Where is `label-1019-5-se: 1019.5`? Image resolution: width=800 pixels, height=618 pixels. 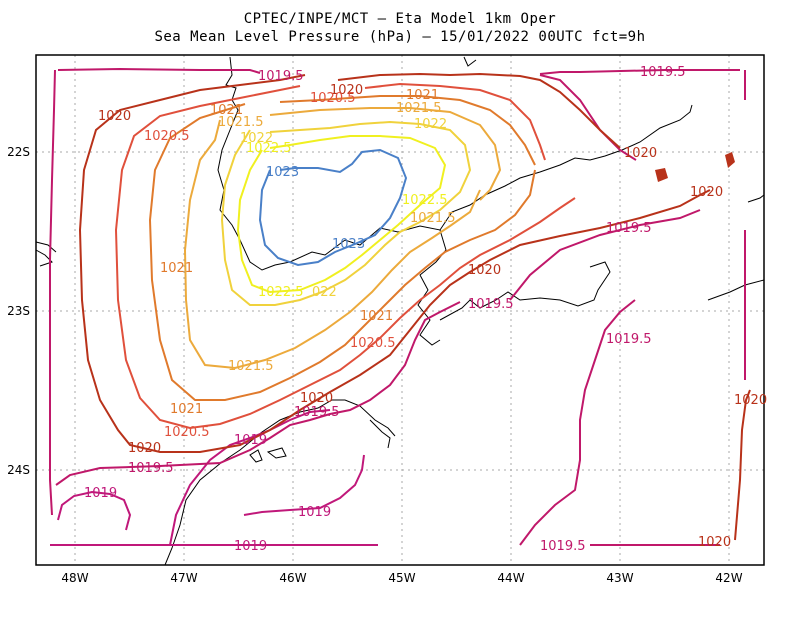 label-1019-5-se: 1019.5 is located at coordinates (629, 339).